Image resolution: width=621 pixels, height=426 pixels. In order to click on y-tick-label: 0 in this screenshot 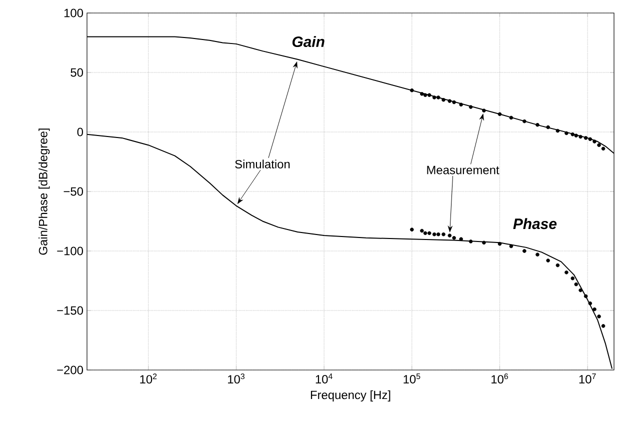, I will do `click(80, 132)`.